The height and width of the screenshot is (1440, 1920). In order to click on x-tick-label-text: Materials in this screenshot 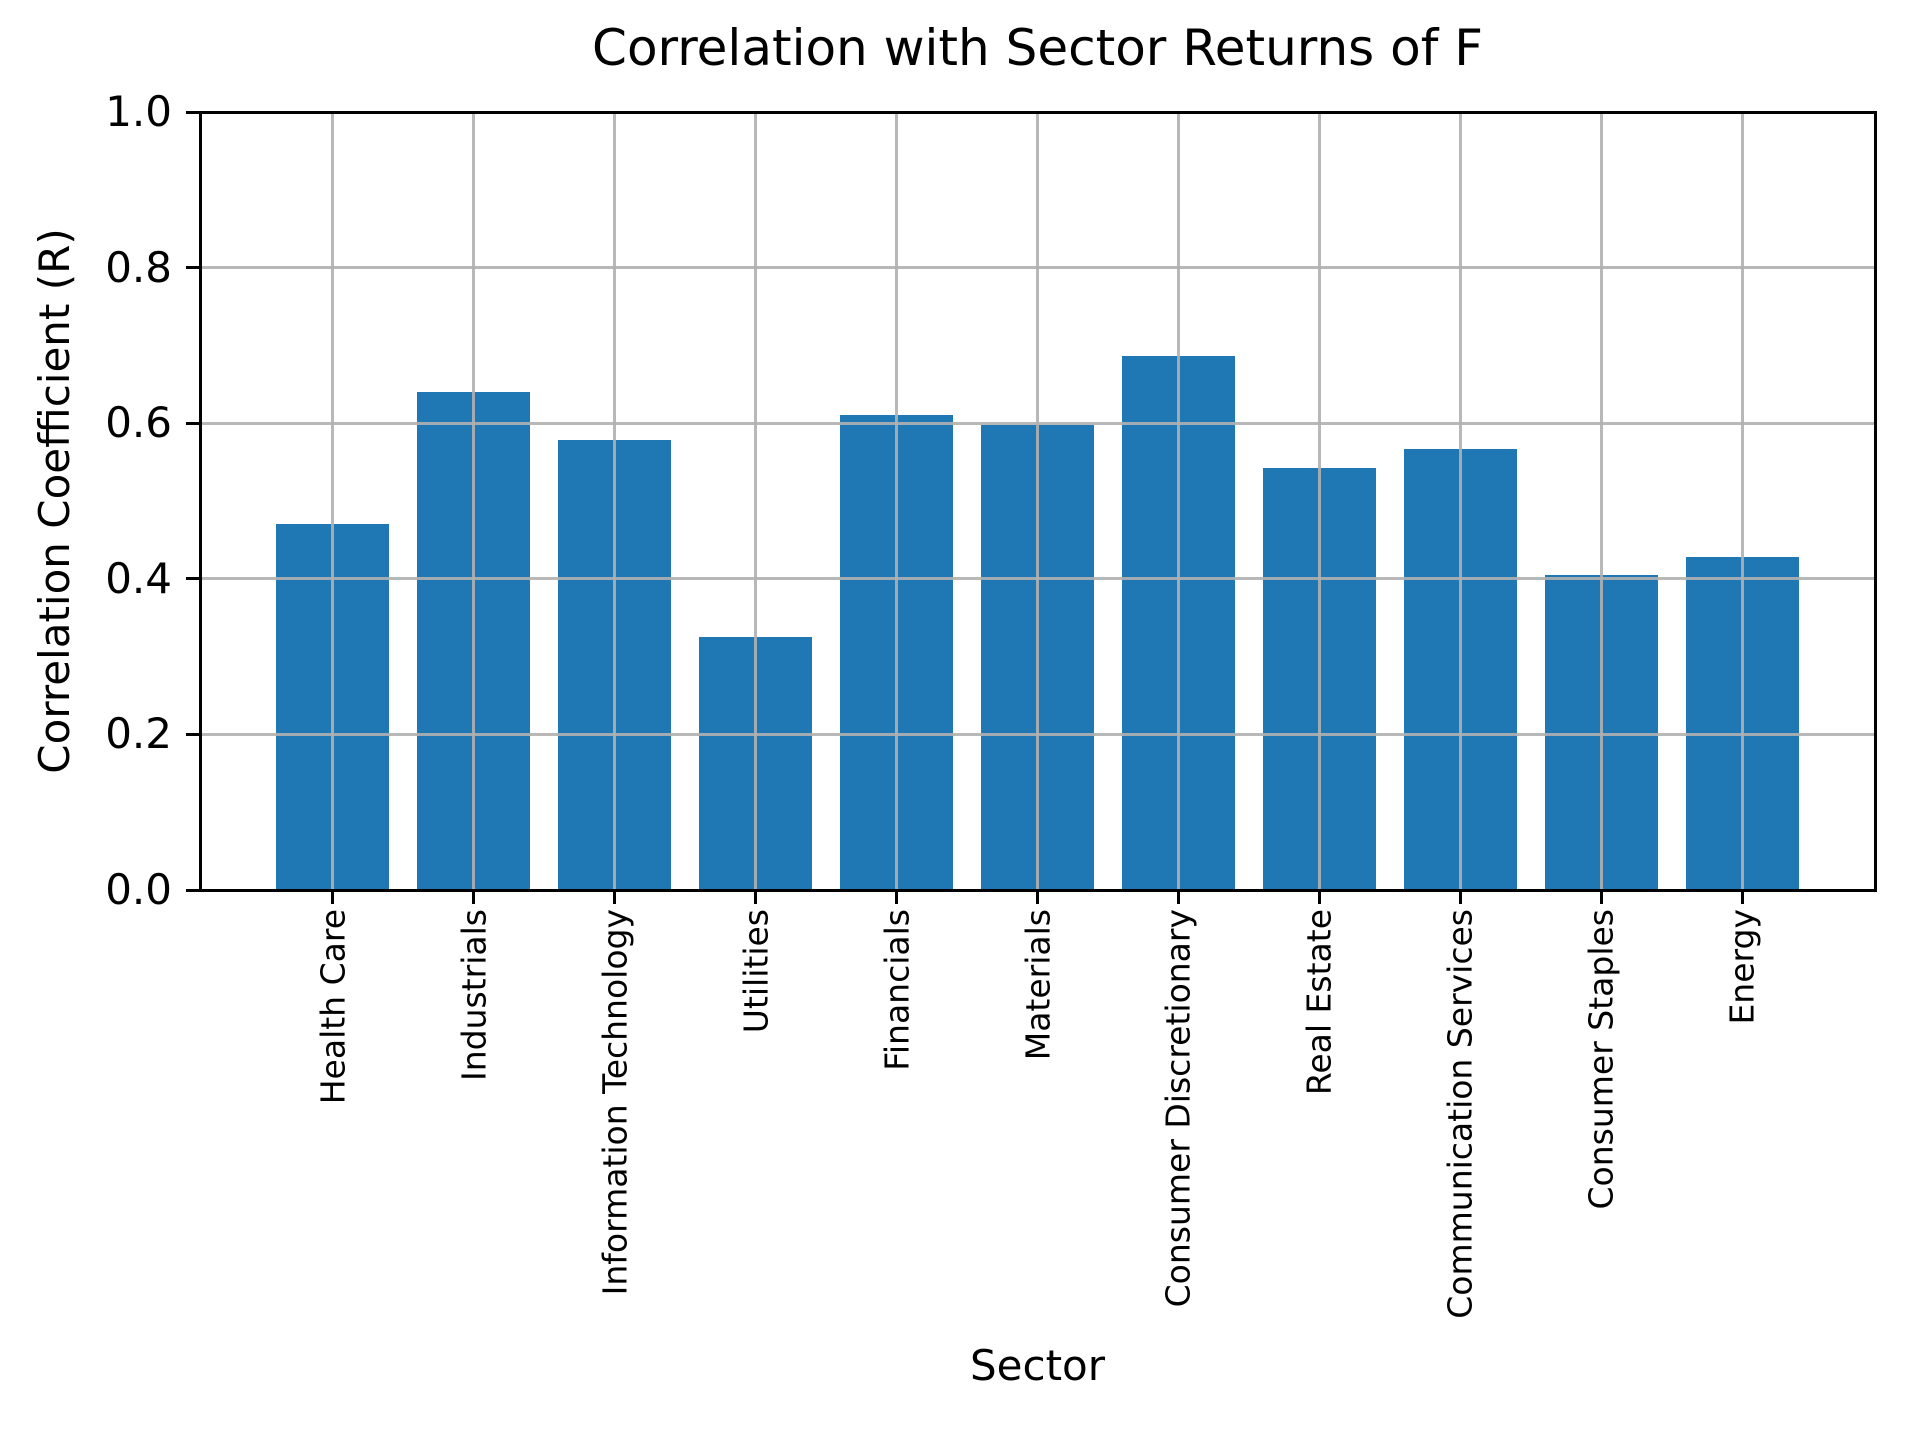, I will do `click(1037, 985)`.